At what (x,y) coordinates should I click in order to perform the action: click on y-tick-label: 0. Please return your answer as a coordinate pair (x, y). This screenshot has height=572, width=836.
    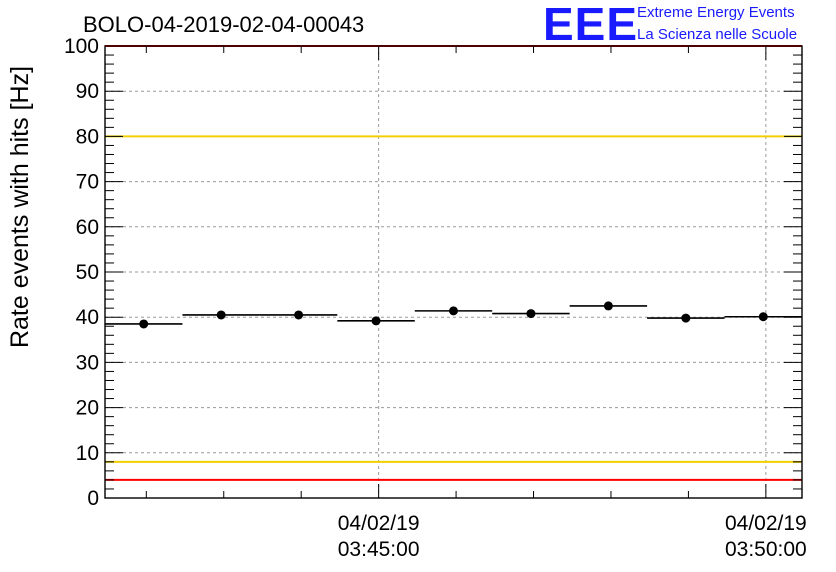
    Looking at the image, I should click on (93, 498).